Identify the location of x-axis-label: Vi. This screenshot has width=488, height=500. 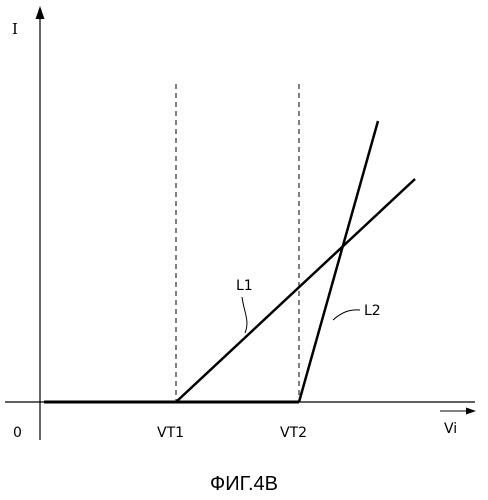
(450, 429).